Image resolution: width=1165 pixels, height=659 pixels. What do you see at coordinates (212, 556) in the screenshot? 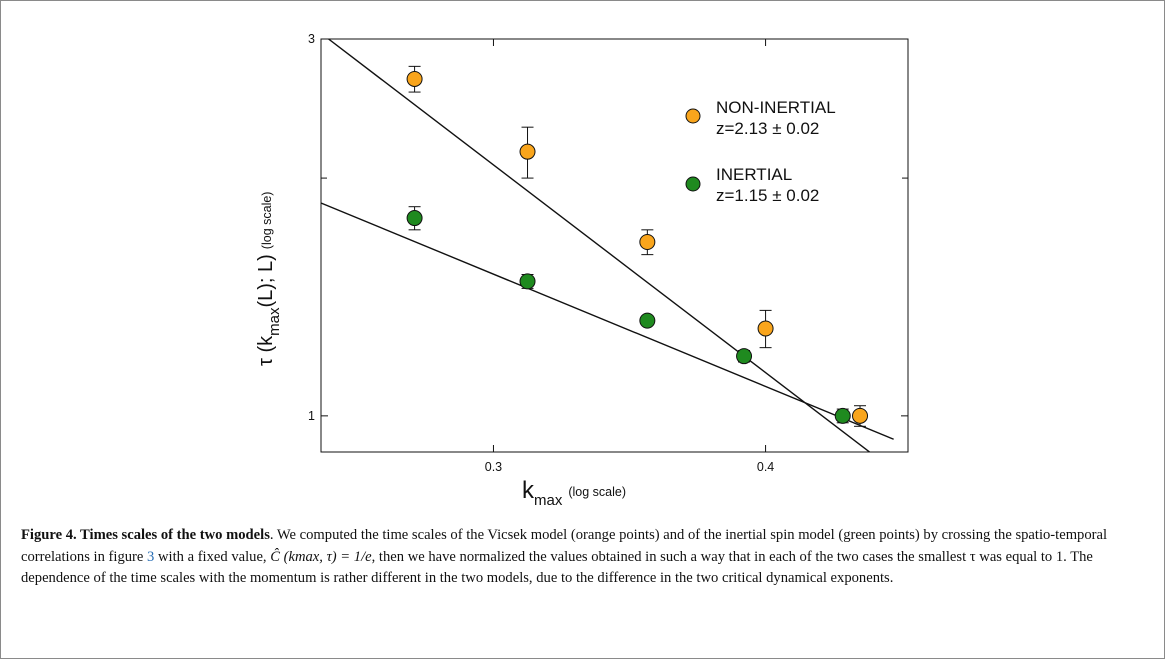
I see `caption-text-2: with a fixed value,` at bounding box center [212, 556].